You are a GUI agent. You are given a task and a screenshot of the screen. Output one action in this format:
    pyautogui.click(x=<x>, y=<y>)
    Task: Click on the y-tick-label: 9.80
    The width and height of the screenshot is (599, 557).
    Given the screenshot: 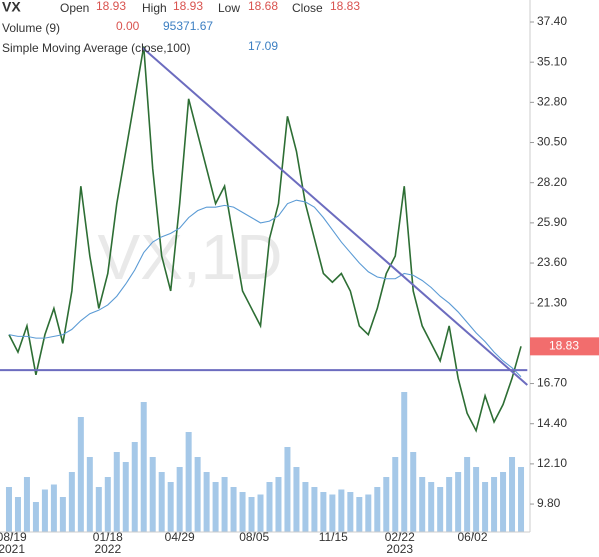 What is the action you would take?
    pyautogui.click(x=549, y=503)
    